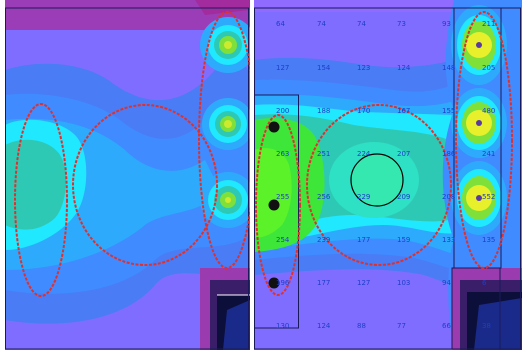 The width and height of the screenshot is (522, 350). What do you see at coordinates (448, 68) in the screenshot?
I see `value-label: 148` at bounding box center [448, 68].